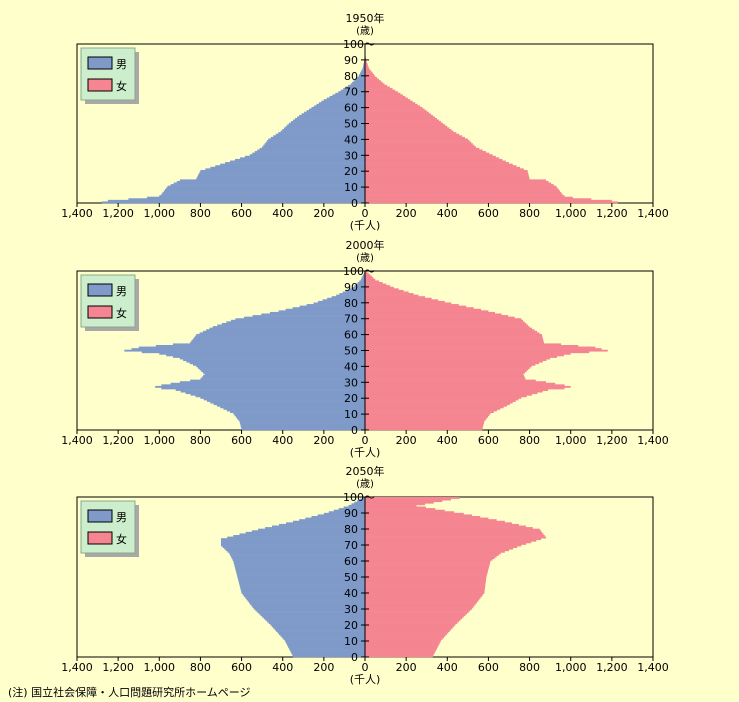  I want to click on age-tick-label: 80, so click(351, 303).